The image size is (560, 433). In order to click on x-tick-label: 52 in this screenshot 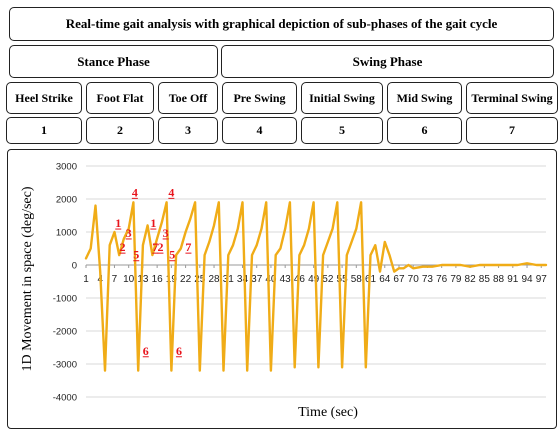, I will do `click(328, 279)`.